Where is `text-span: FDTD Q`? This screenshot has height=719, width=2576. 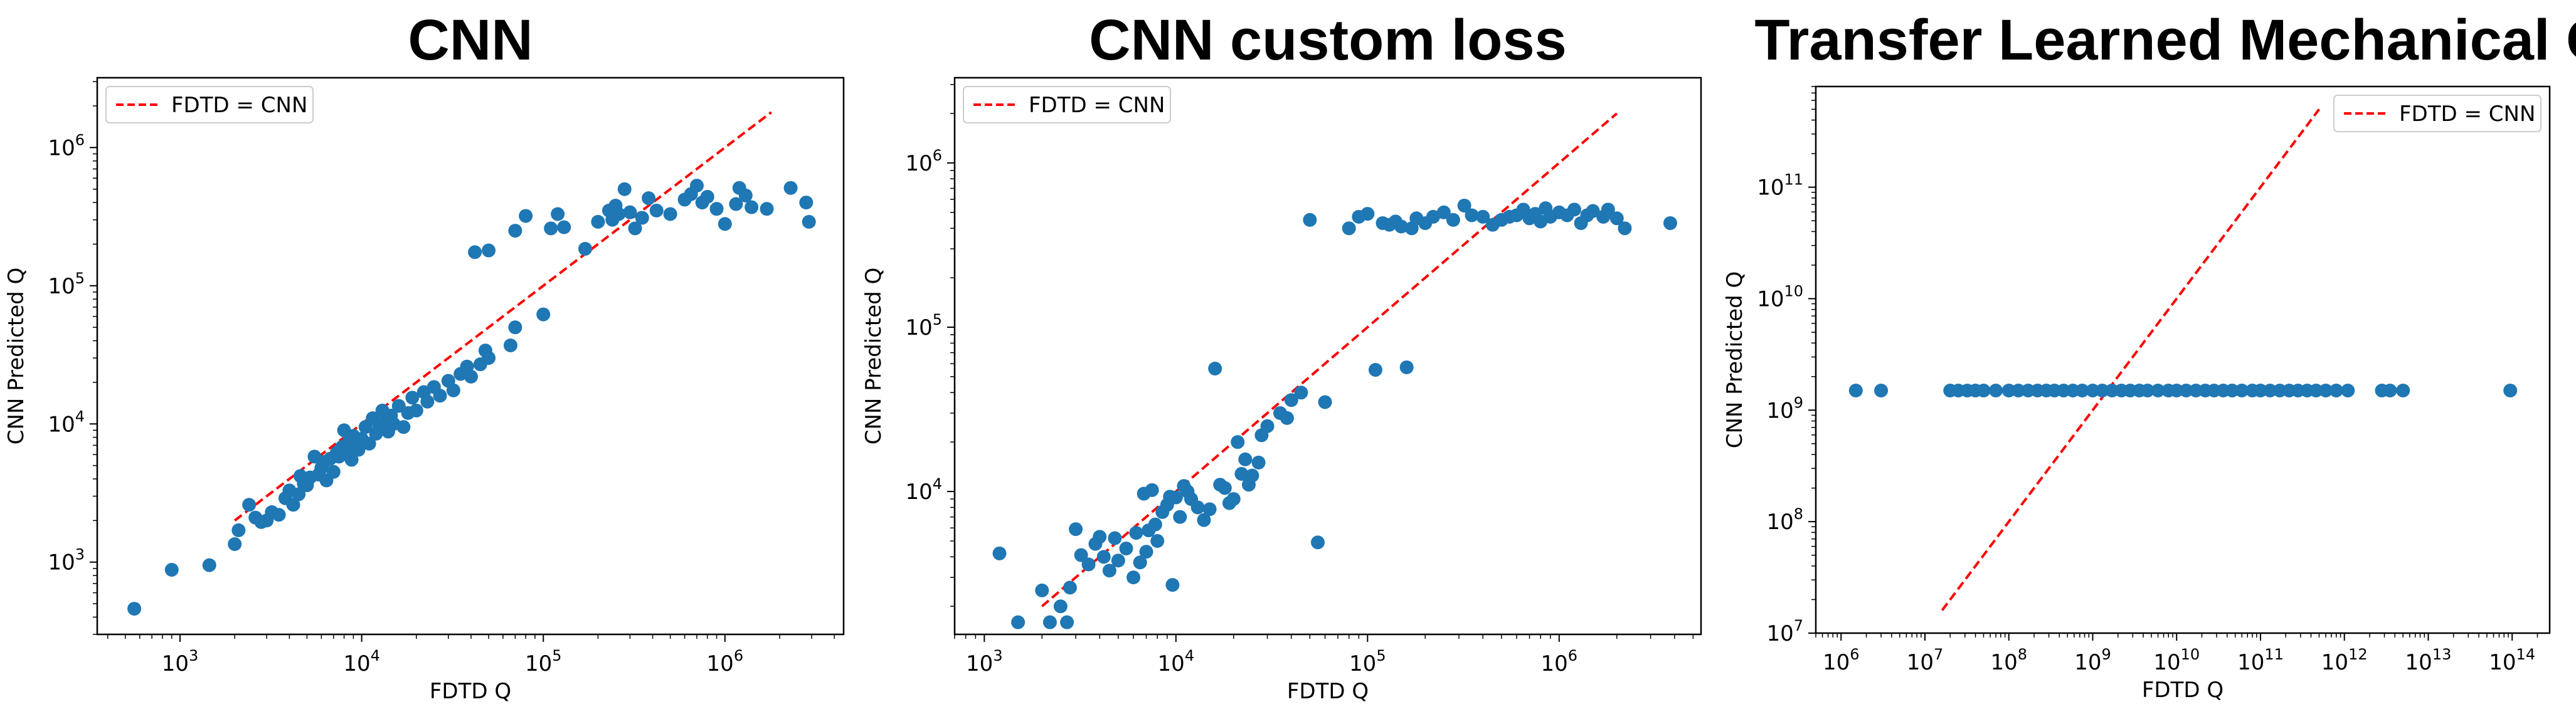
text-span: FDTD Q is located at coordinates (470, 691).